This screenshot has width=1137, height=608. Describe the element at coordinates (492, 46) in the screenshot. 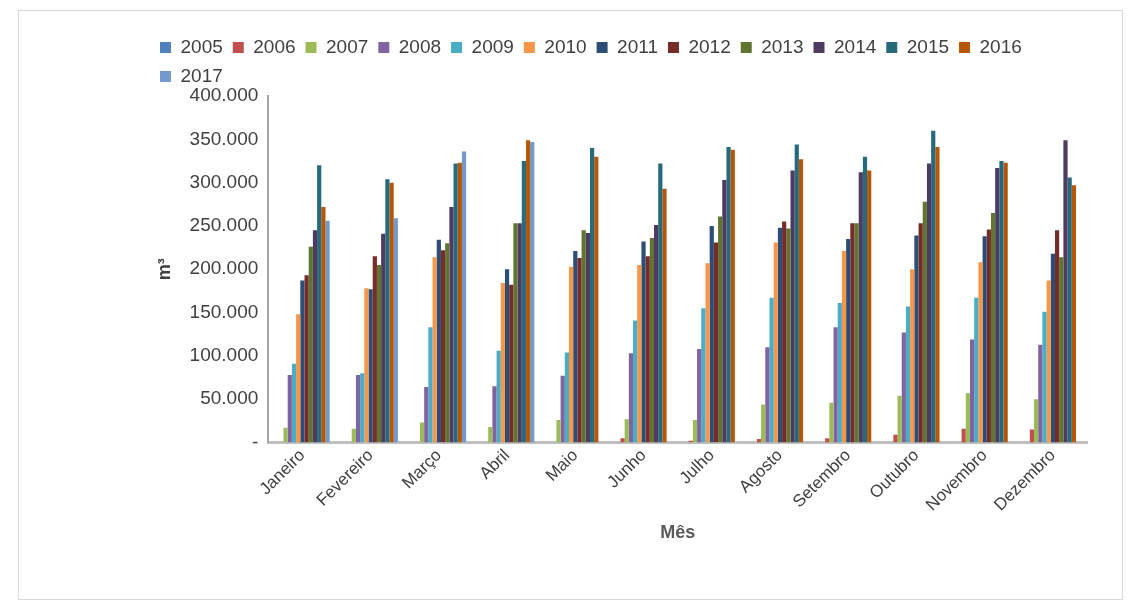

I see `legend-label: 2009` at that location.